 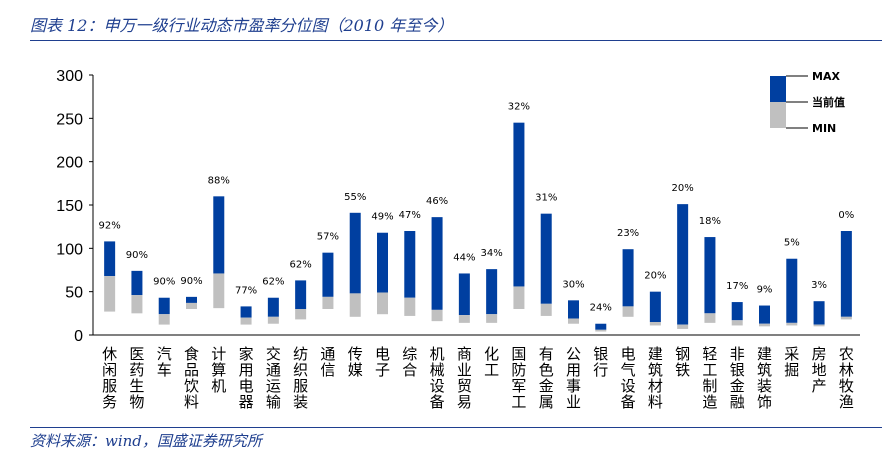 I want to click on category-label: 建筑装饰, so click(x=764, y=378).